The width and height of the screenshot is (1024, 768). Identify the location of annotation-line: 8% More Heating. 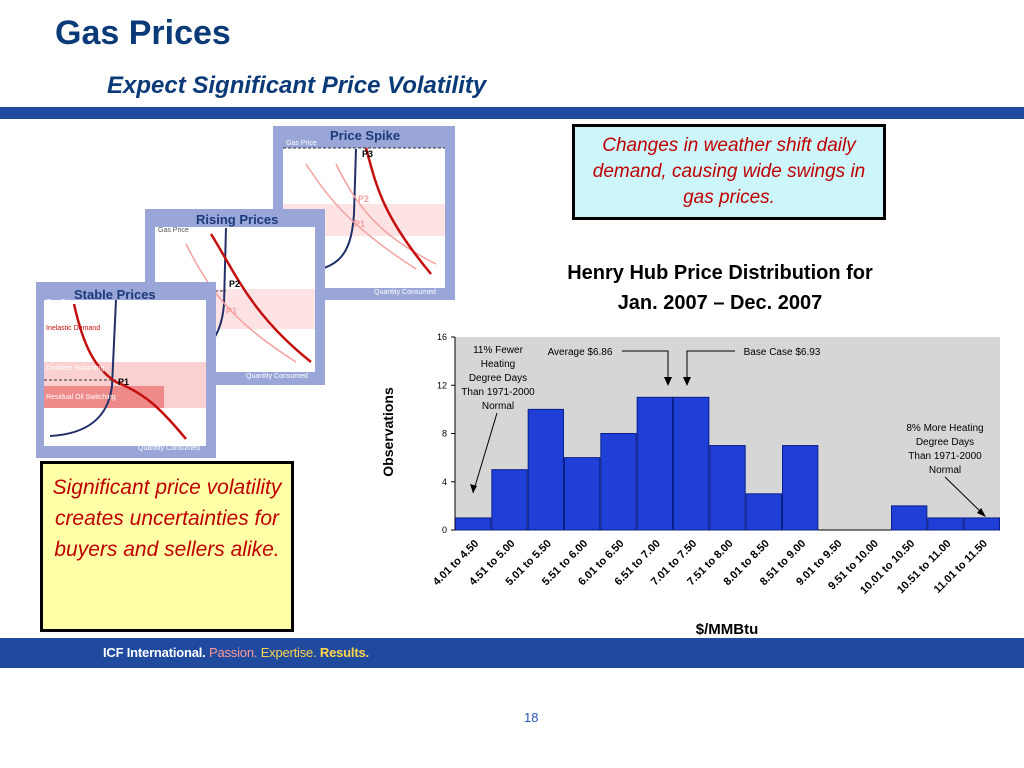
(944, 428).